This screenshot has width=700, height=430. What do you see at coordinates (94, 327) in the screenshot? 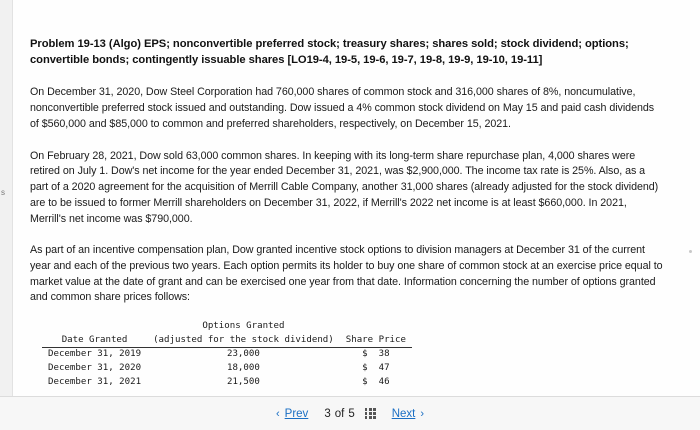
I see `header-blank` at bounding box center [94, 327].